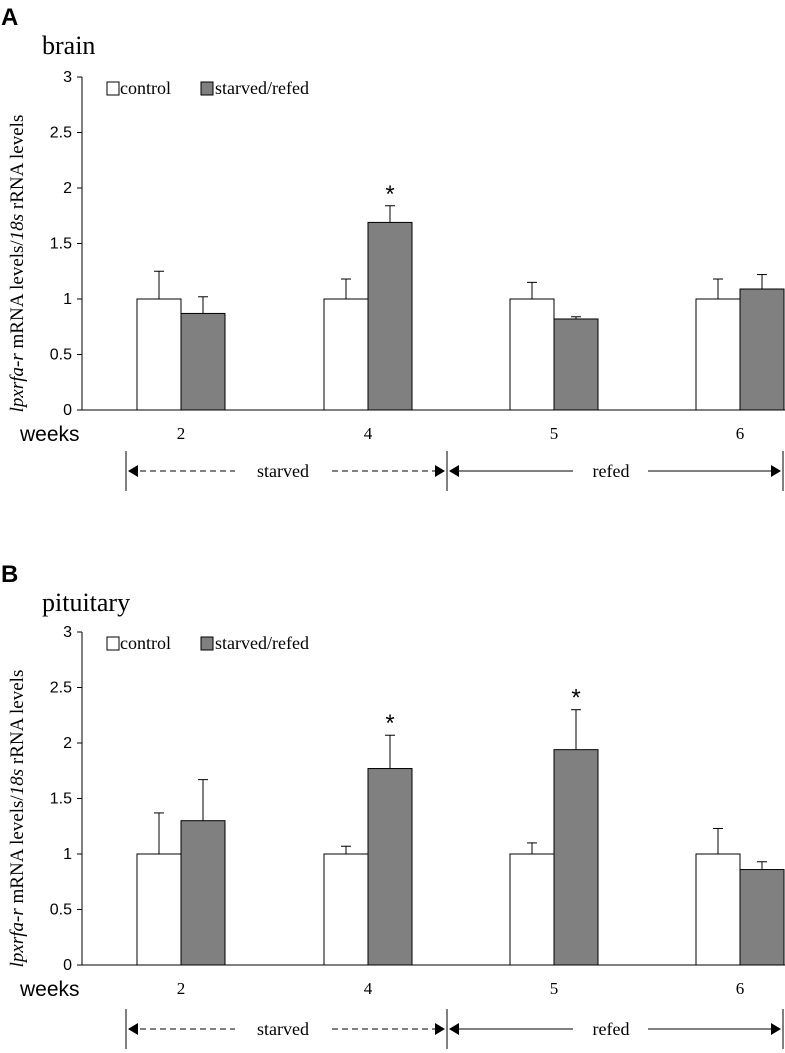 This screenshot has width=785, height=1053. Describe the element at coordinates (9, 574) in the screenshot. I see `panel-letter: B` at that location.